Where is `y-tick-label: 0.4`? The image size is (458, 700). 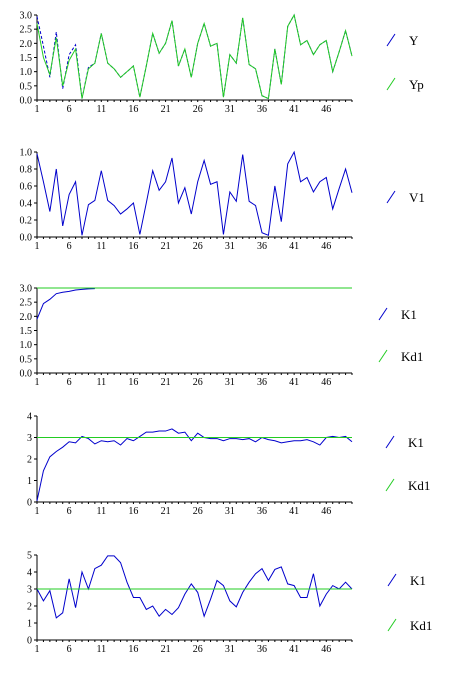 y-tick-label: 0.4 is located at coordinates (26, 204).